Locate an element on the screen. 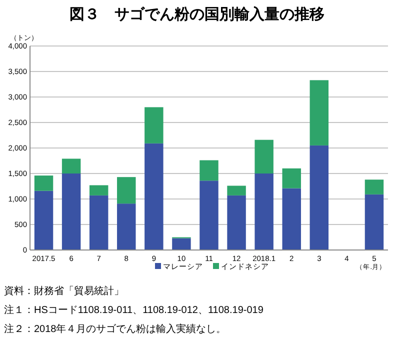  text: 資料：財務省「貿易統計」 is located at coordinates (64, 291).